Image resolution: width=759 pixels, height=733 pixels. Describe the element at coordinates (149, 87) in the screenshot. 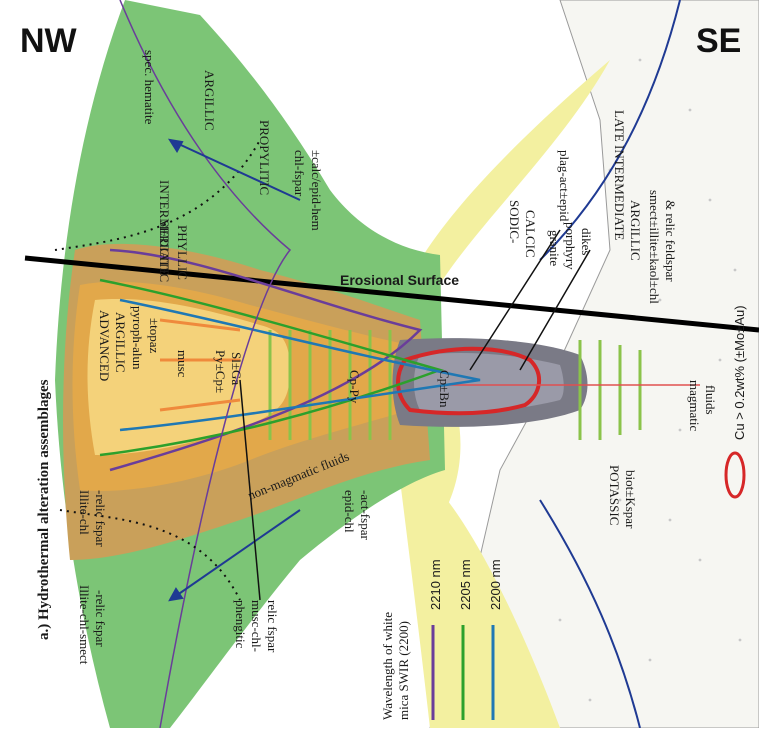

I see `label-spec-hematite: spec. hematite` at that location.